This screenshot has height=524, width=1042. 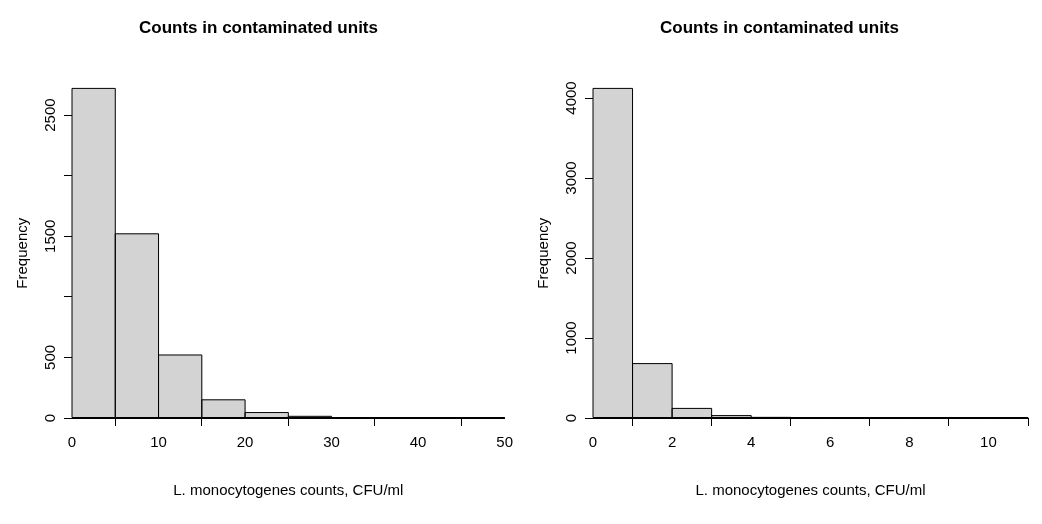 I want to click on x-tick-label: 4, so click(x=751, y=442).